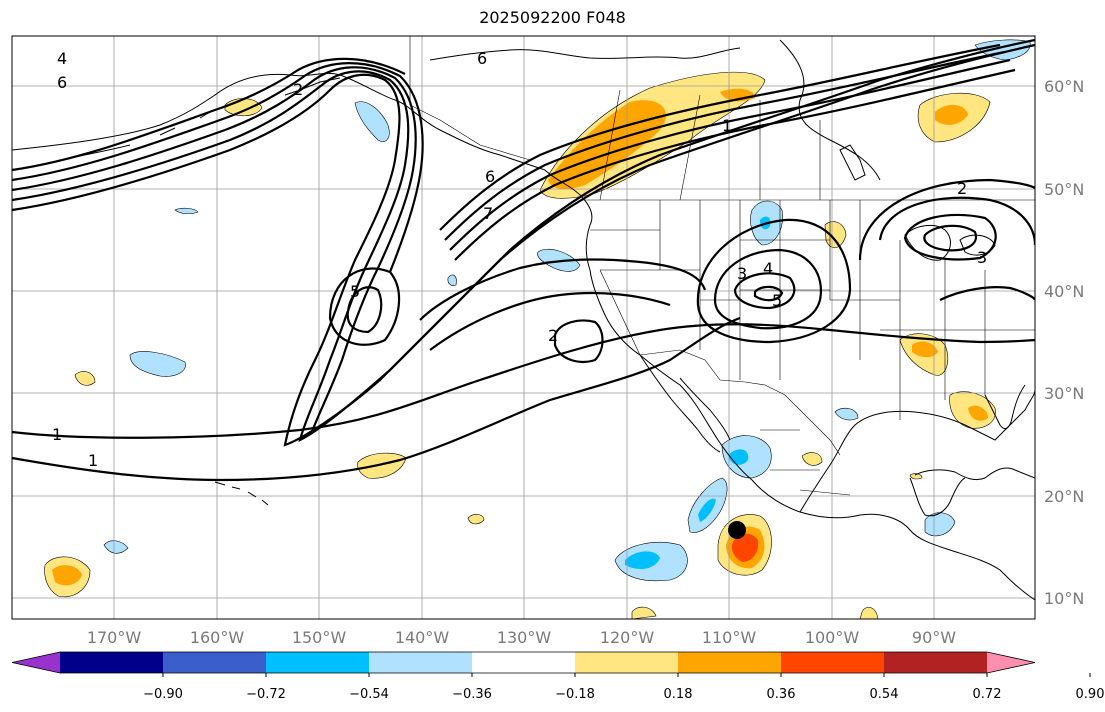 The width and height of the screenshot is (1105, 712). What do you see at coordinates (163, 694) in the screenshot?
I see `colorbar-tick-label: −0.90` at bounding box center [163, 694].